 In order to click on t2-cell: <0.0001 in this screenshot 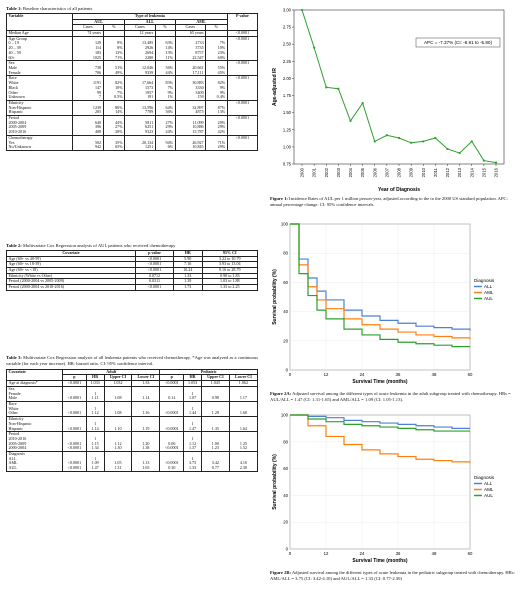, I will do `click(154, 287)`.